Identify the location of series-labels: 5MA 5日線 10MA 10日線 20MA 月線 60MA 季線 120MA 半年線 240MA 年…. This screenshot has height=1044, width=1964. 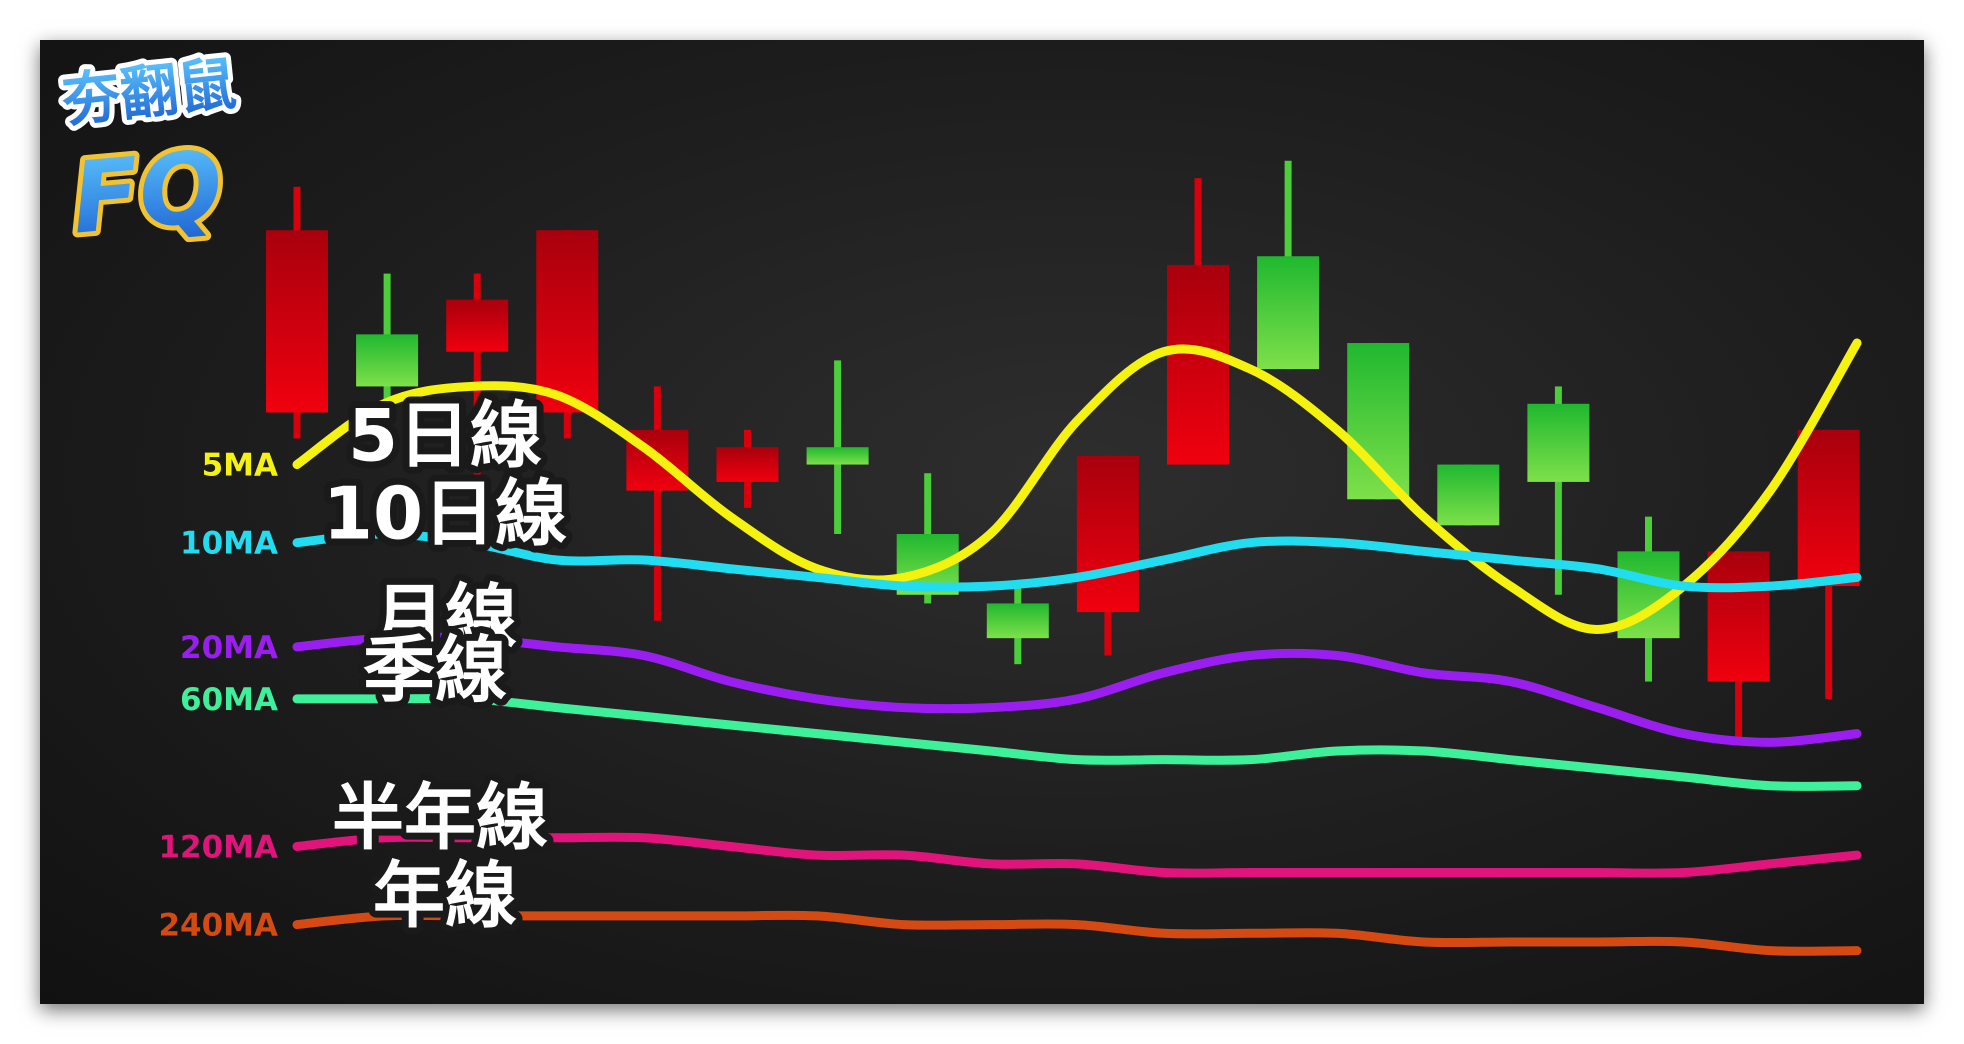
(366, 666).